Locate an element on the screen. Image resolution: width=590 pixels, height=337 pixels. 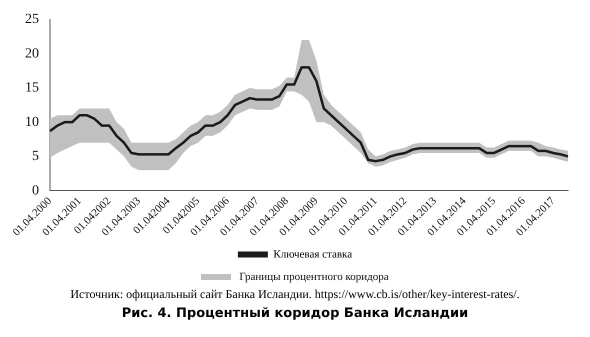
y-tick-label: 25 is located at coordinates (32, 20).